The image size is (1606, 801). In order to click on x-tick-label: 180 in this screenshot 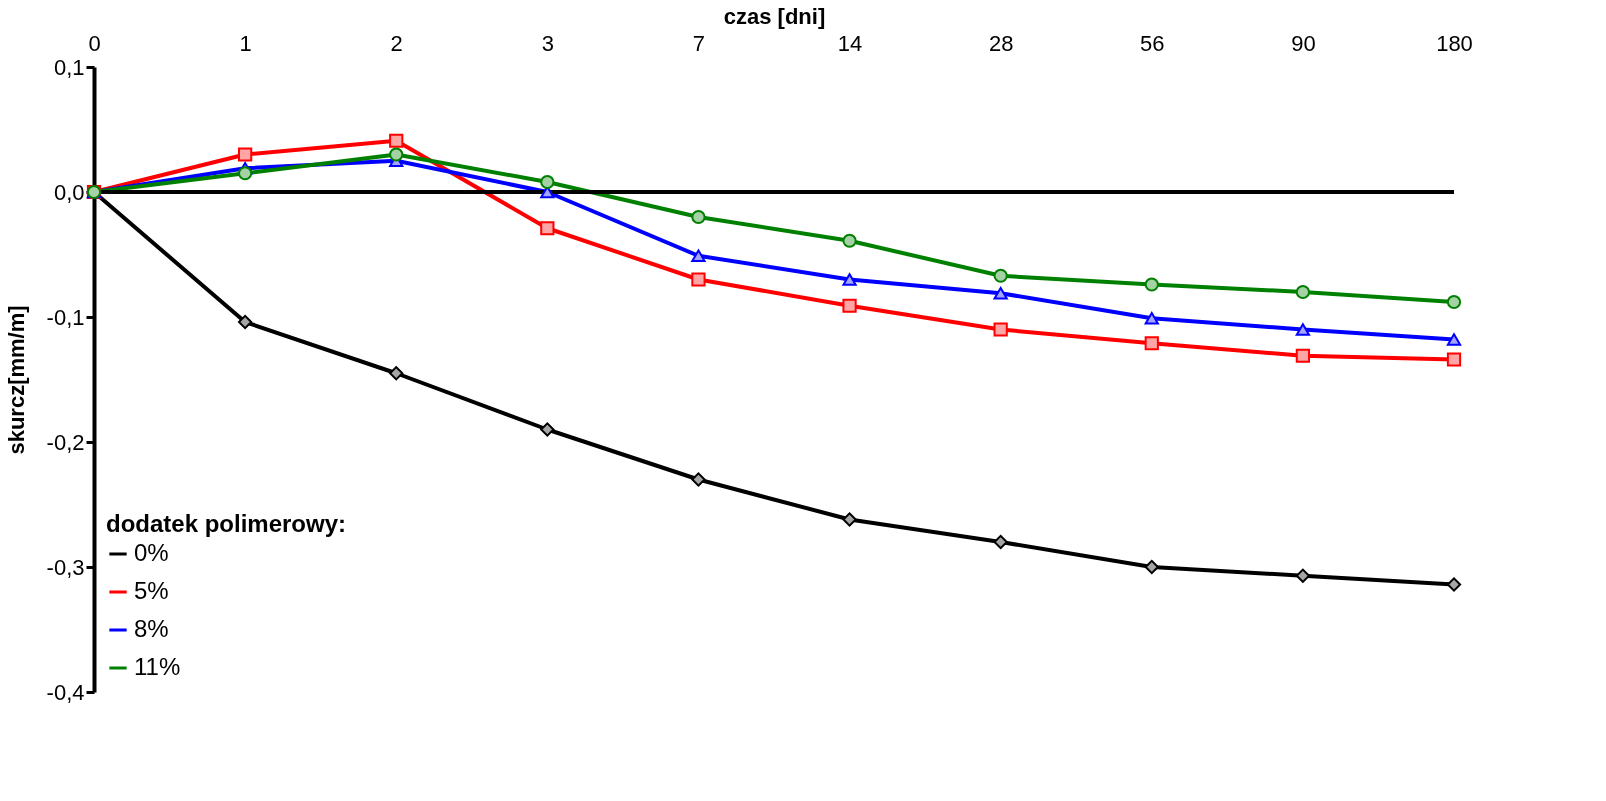, I will do `click(1454, 43)`.